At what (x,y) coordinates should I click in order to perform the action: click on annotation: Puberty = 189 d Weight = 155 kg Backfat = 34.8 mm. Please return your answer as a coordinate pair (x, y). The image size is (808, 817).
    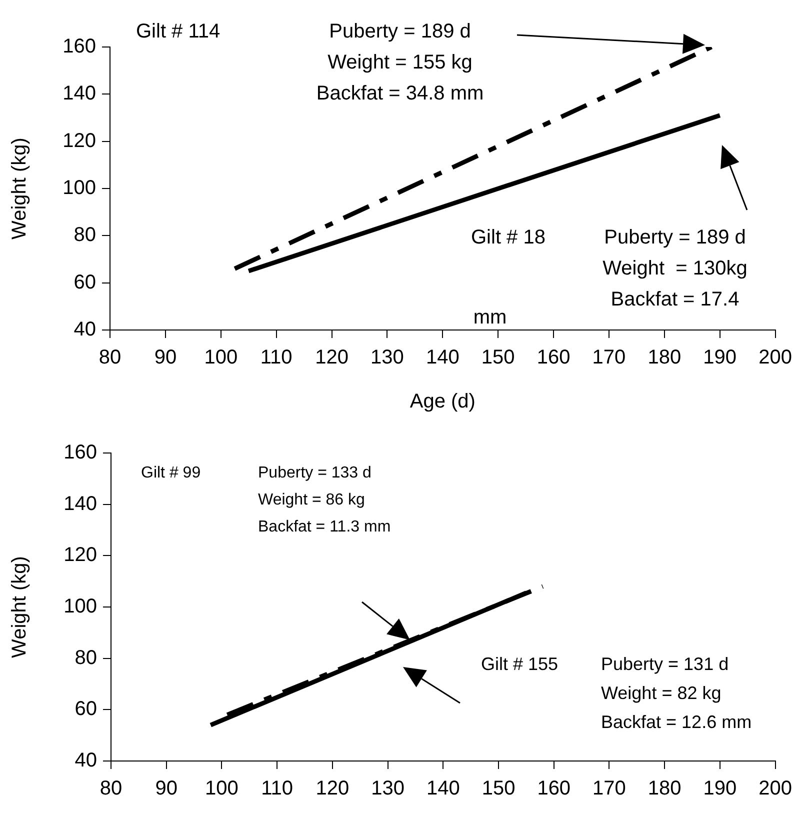
    Looking at the image, I should click on (400, 62).